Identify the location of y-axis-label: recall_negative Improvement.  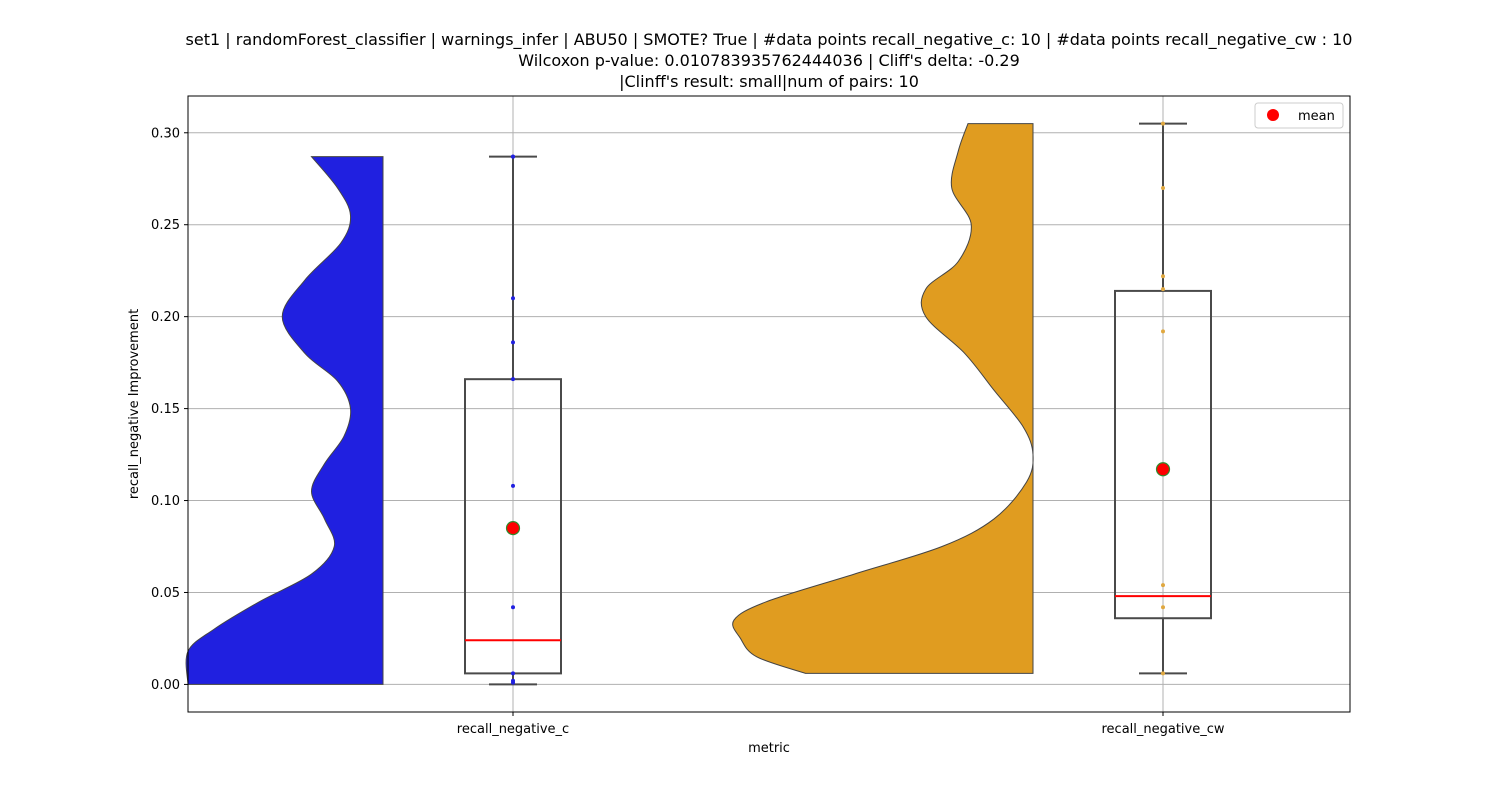
(134, 404).